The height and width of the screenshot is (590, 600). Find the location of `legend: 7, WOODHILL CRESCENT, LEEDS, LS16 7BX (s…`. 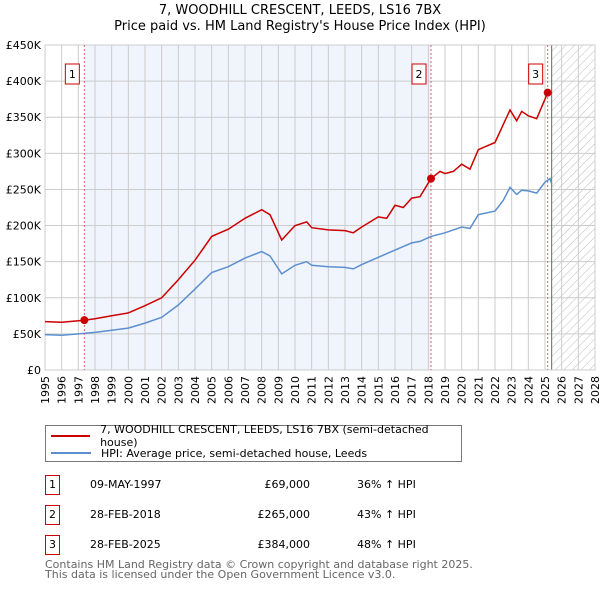

legend: 7, WOODHILL CRESCENT, LEEDS, LS16 7BX (s… is located at coordinates (253, 442).